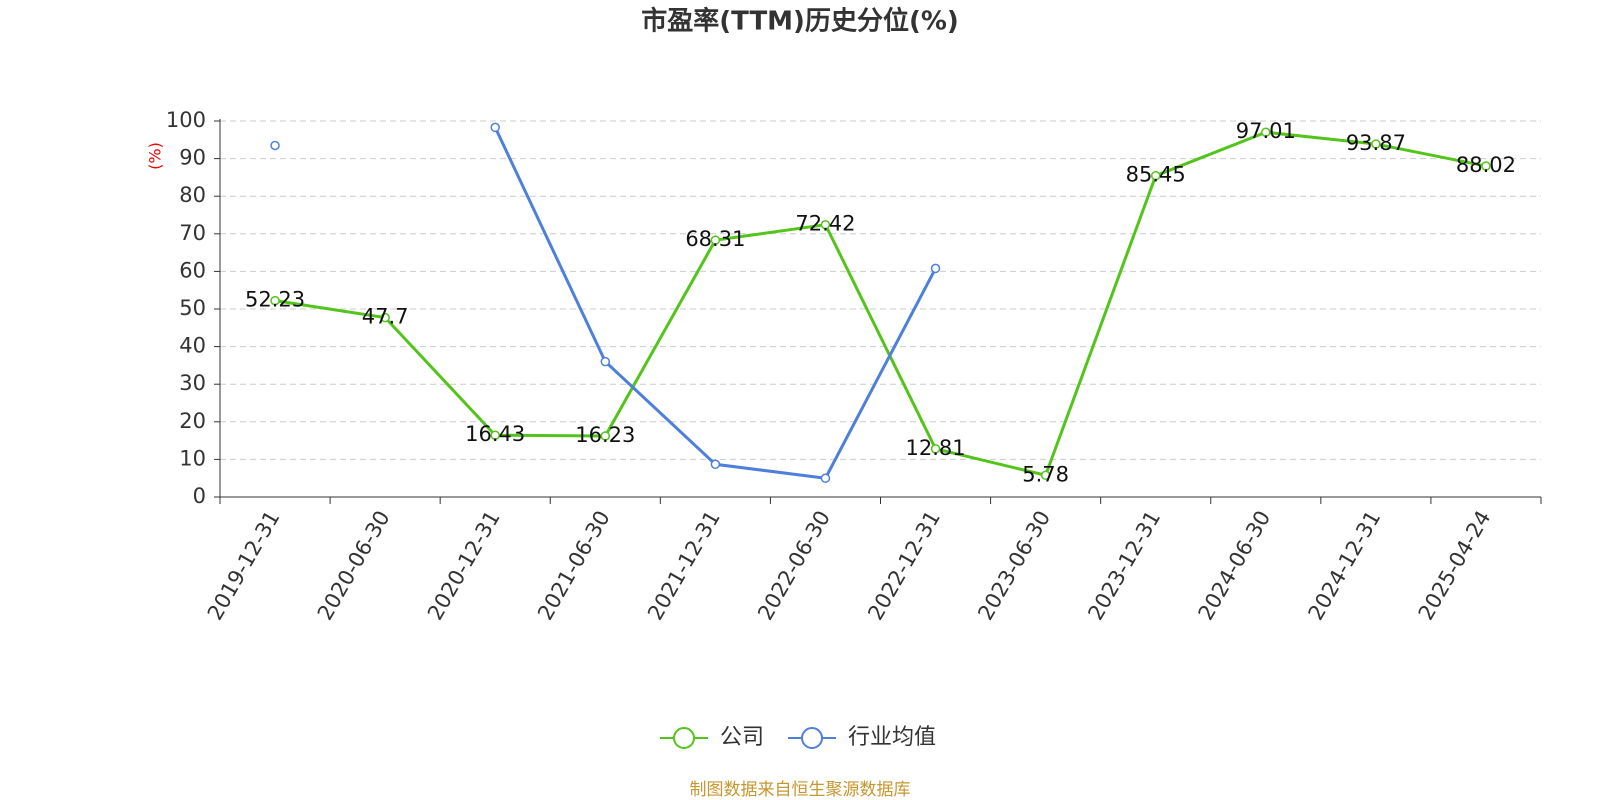  I want to click on x-tick-label: 2022-06-30, so click(794, 566).